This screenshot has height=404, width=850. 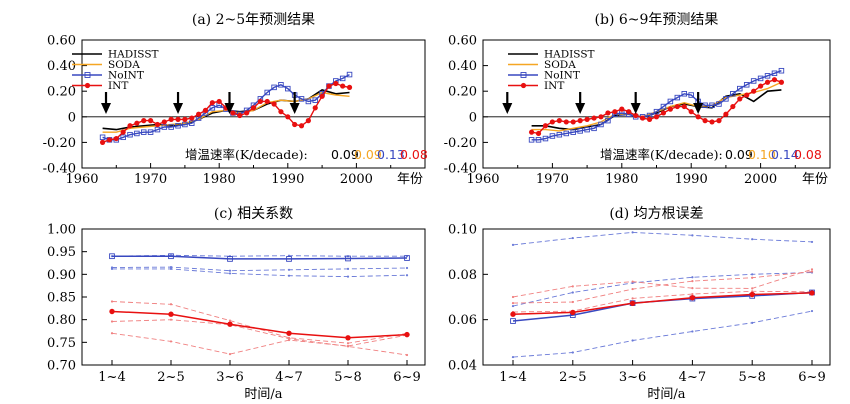 I want to click on x-axis-label: 时间/a, so click(x=666, y=394).